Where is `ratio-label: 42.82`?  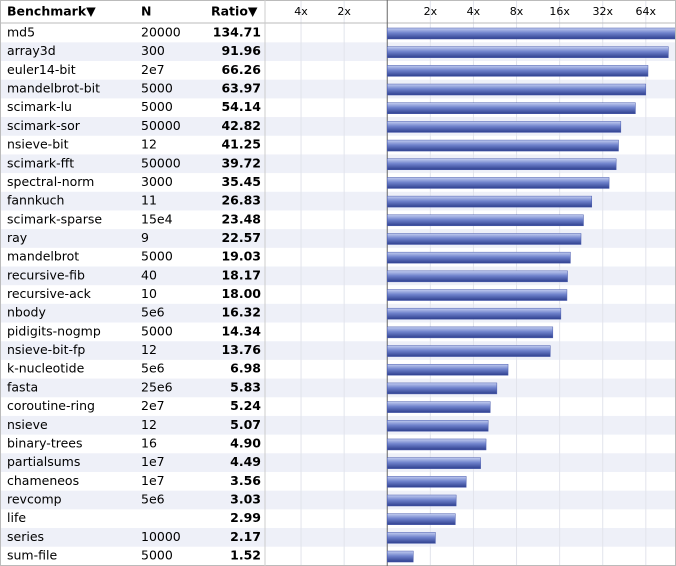 ratio-label: 42.82 is located at coordinates (241, 125).